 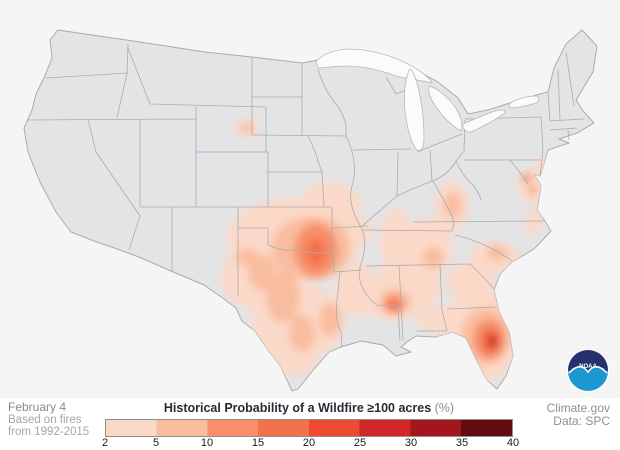 I want to click on gull-icon, so click(x=588, y=369).